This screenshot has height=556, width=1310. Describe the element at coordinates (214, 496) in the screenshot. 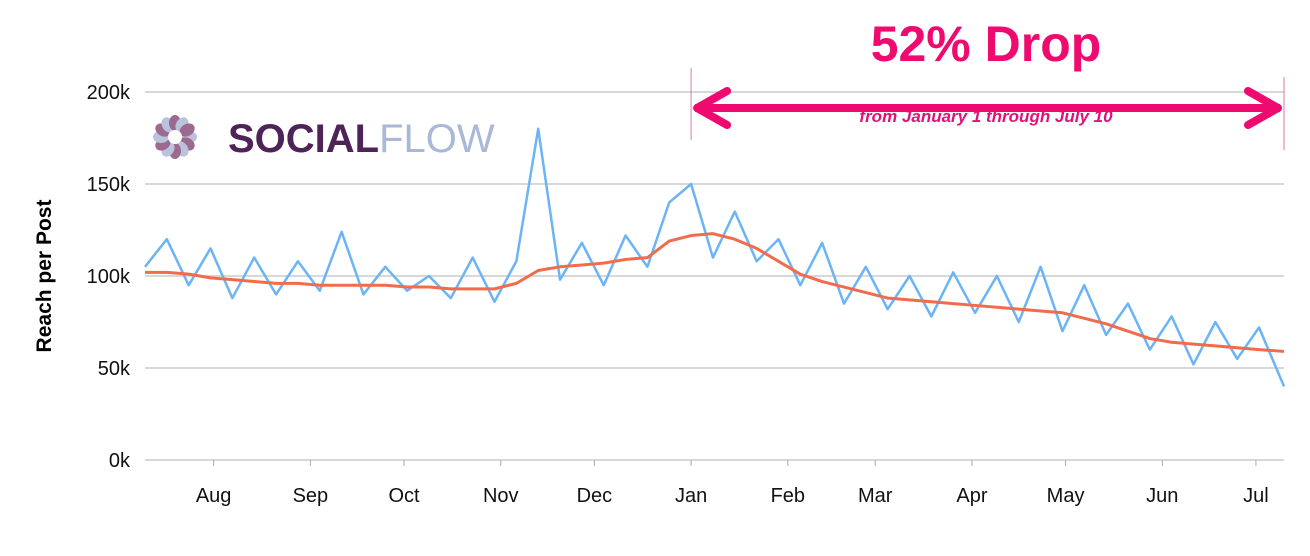

I see `x-tick-label: Aug` at that location.